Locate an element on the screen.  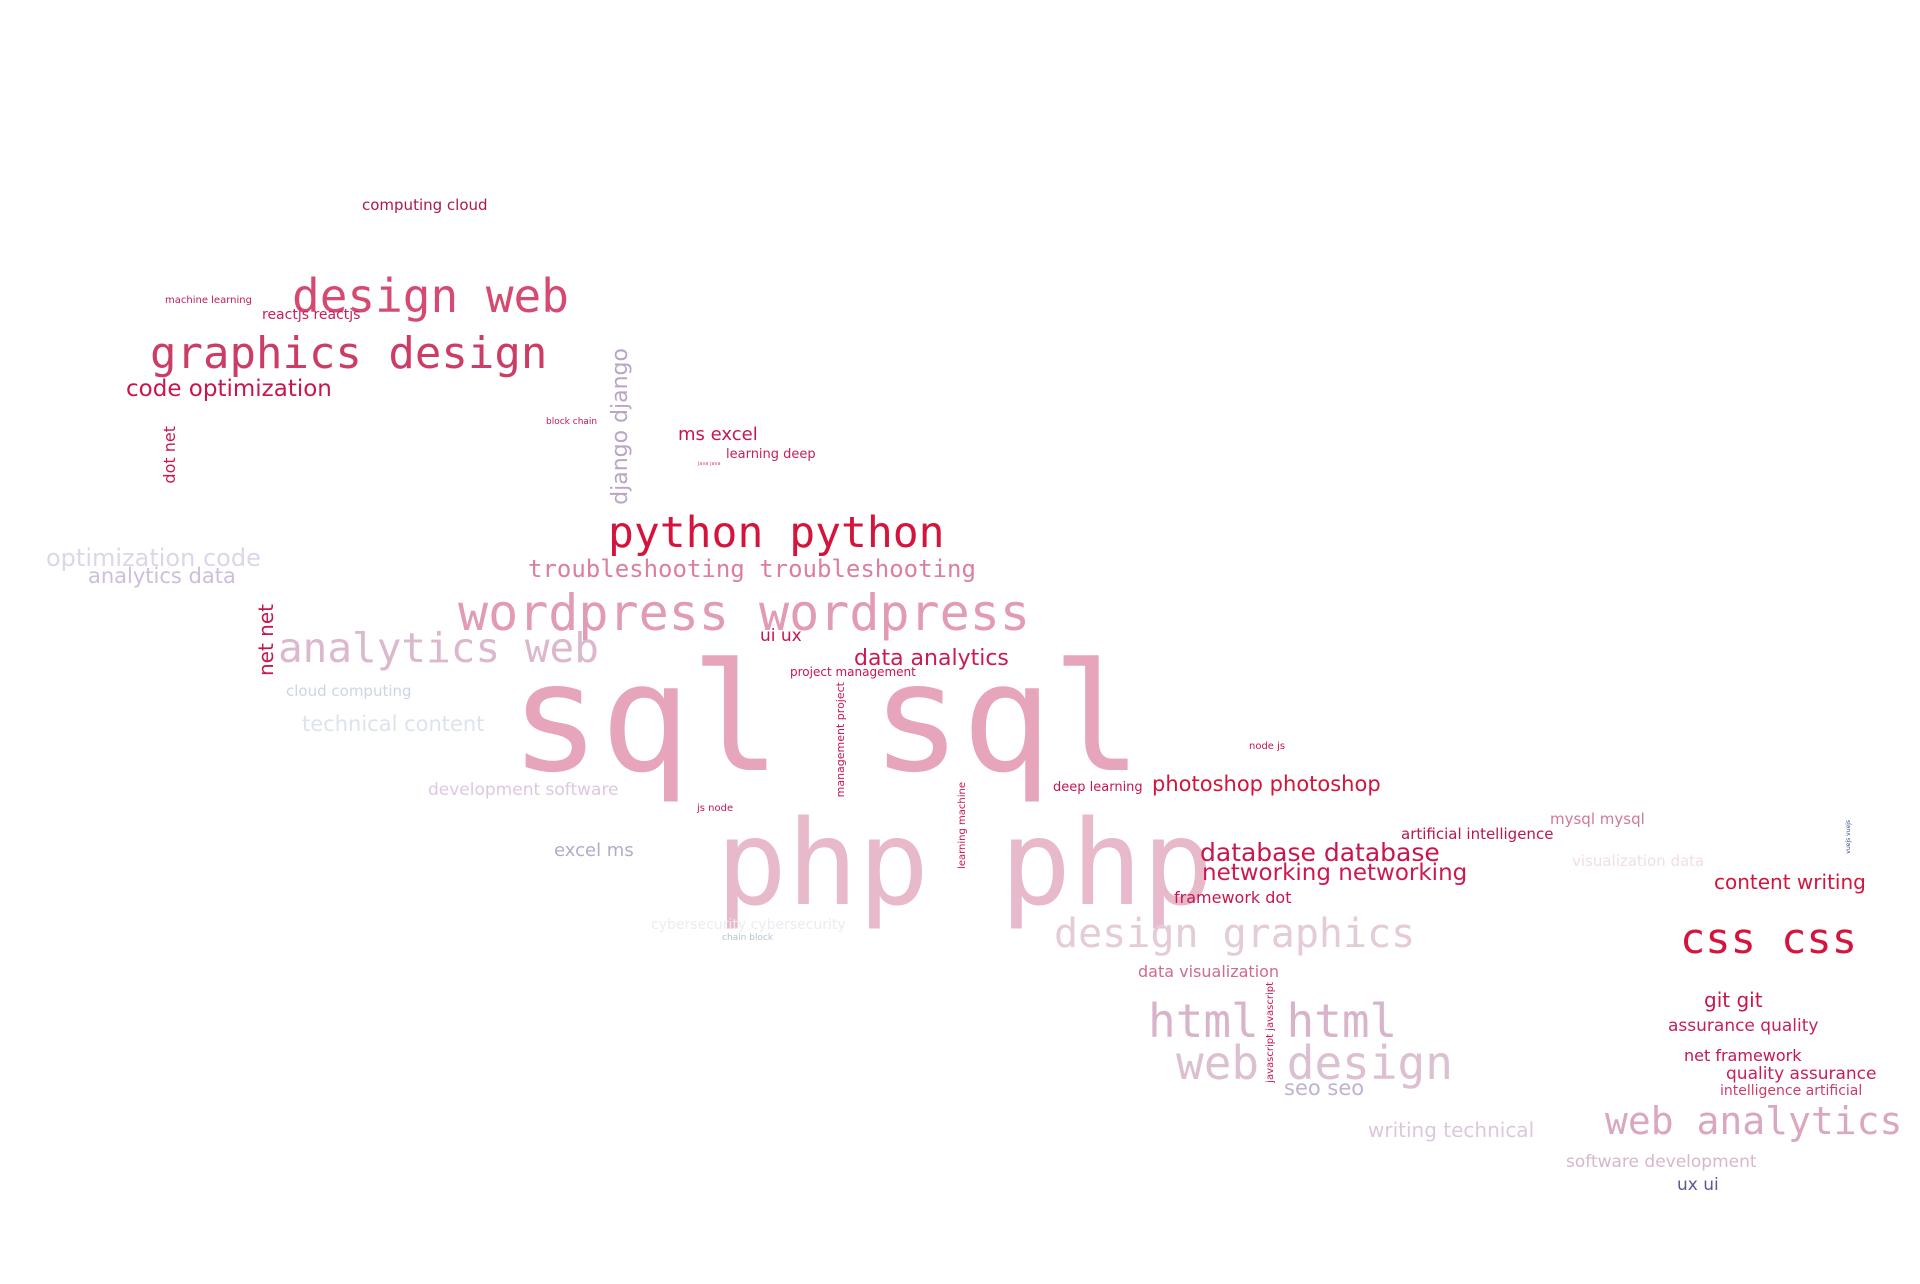
word-visualization-data: visualization data is located at coordinates (1638, 861).